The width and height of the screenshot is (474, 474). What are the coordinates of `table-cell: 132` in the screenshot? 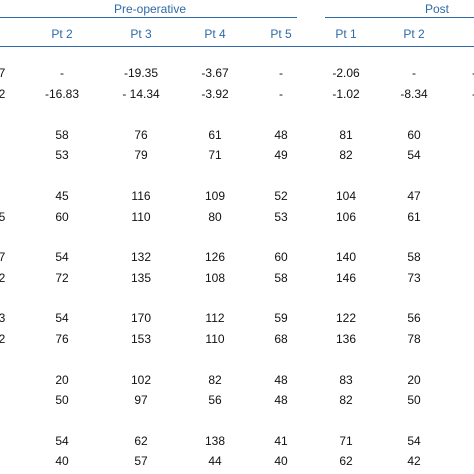 It's located at (141, 257).